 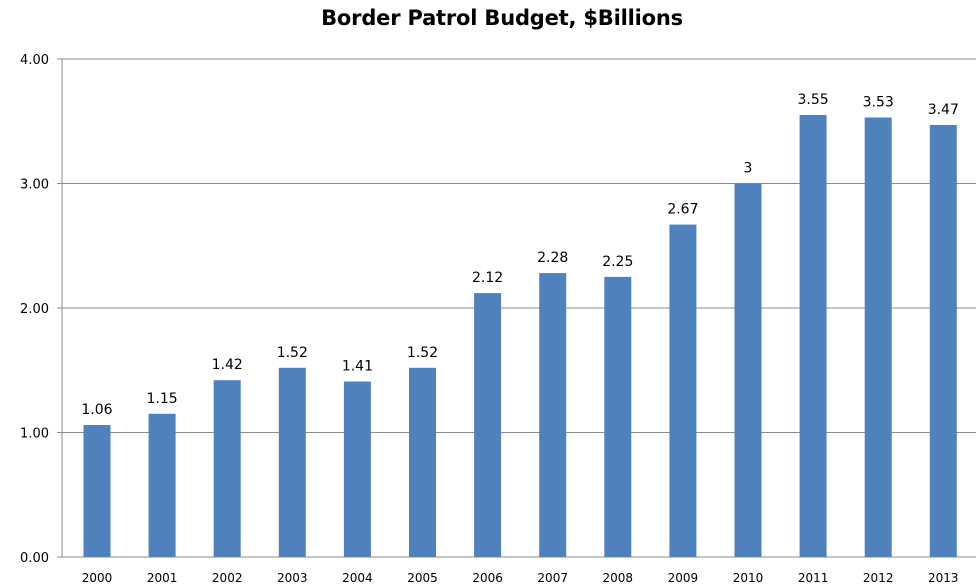 I want to click on data-label: 2.25, so click(x=617, y=262).